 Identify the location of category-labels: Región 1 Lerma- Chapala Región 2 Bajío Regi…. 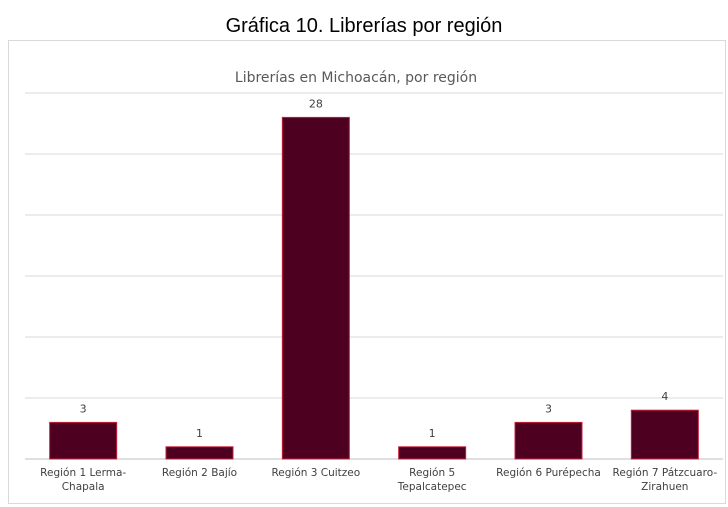
(378, 480).